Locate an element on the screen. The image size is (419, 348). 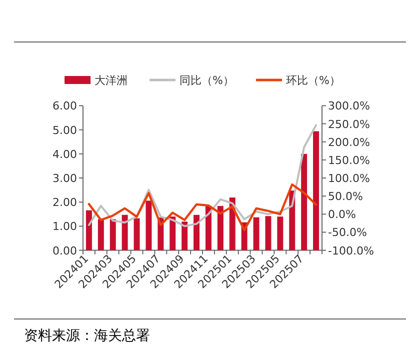
y-tick-label: 3.00 is located at coordinates (64, 178).